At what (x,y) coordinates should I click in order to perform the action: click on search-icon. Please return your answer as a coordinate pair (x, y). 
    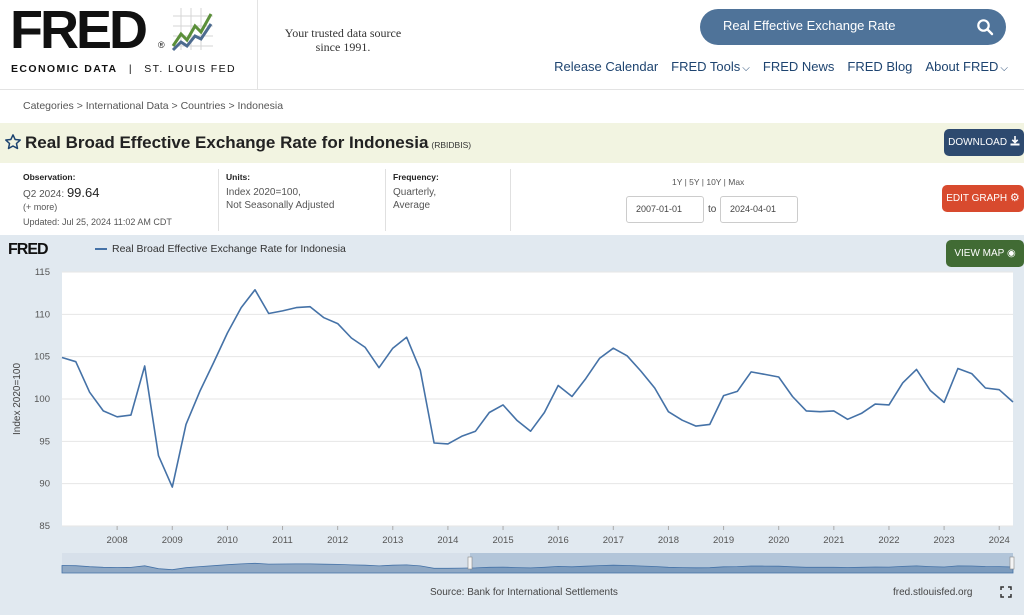
    Looking at the image, I should click on (985, 27).